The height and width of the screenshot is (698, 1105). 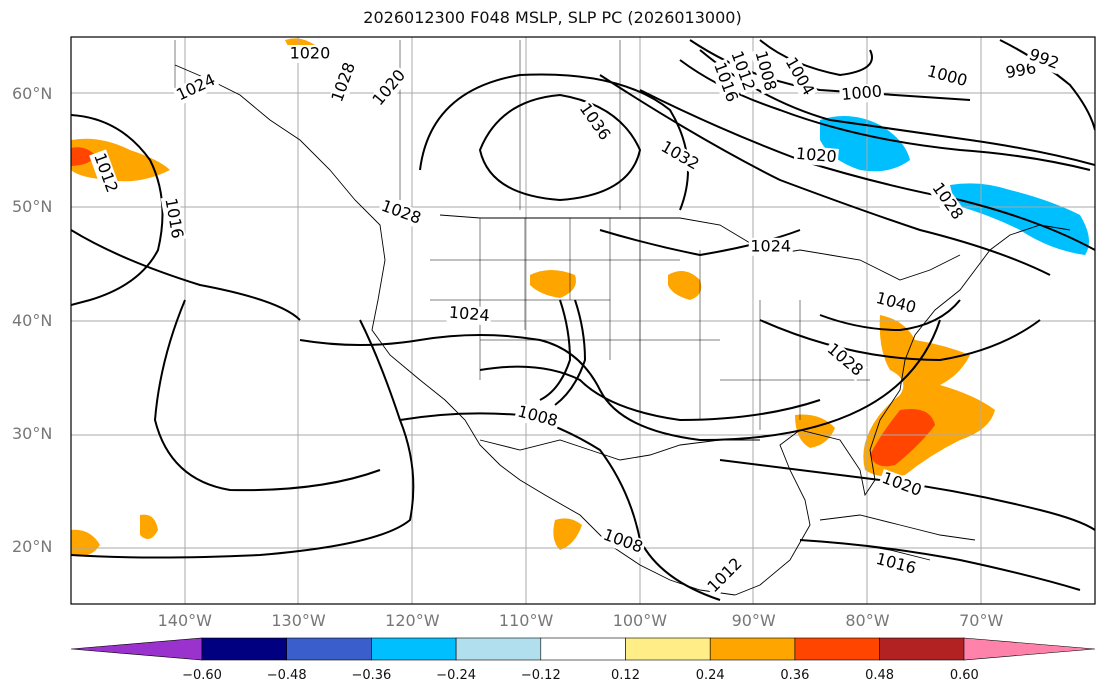 I want to click on lat-label: 50°N, so click(x=32, y=207).